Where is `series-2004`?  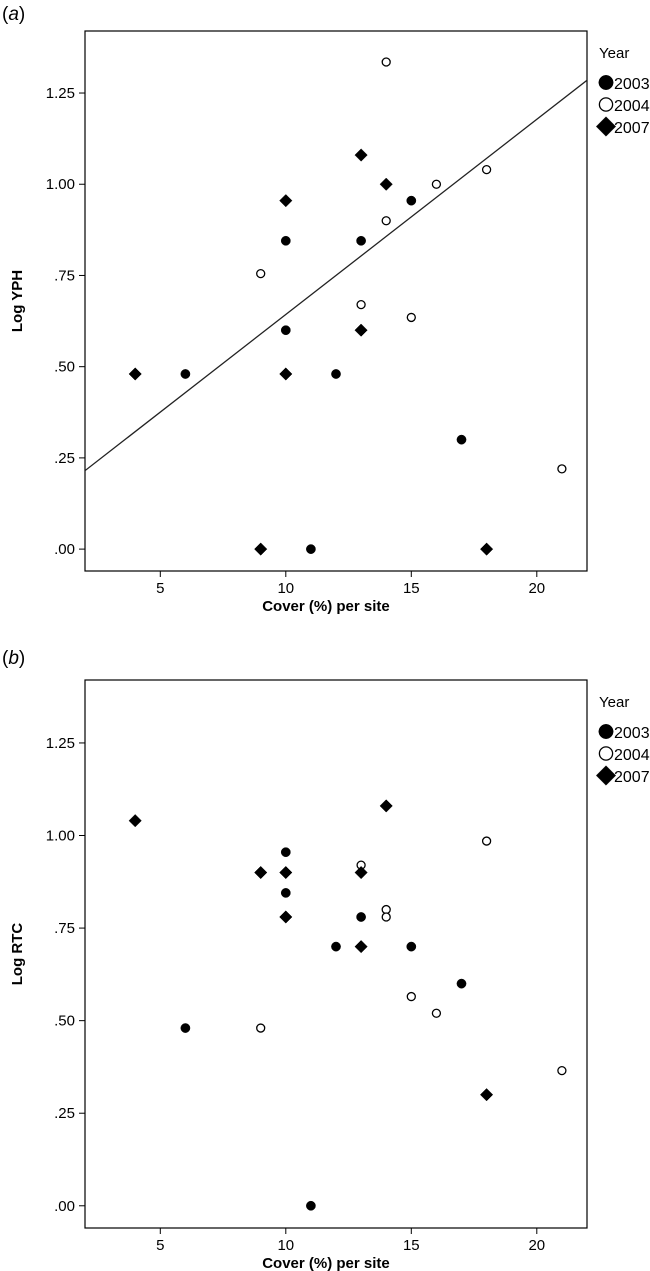
series-2004 is located at coordinates (411, 956).